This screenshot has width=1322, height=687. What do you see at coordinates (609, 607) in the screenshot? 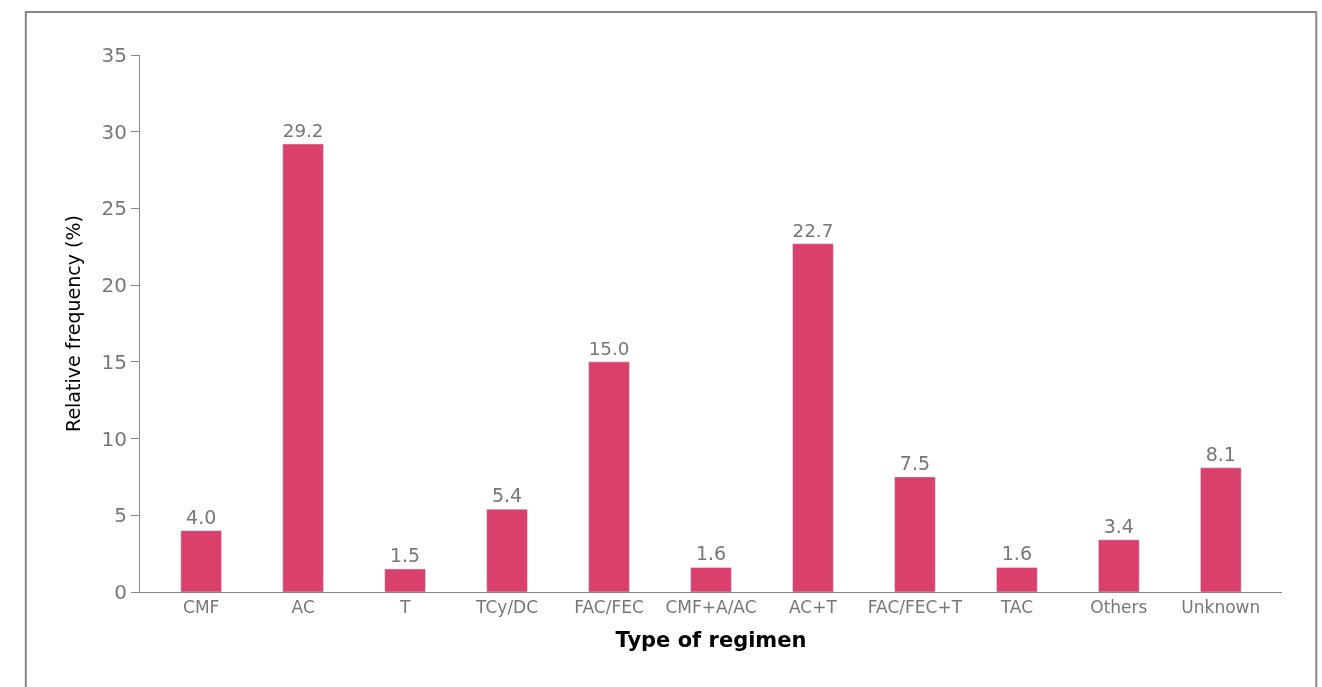
I see `x-tick-label: FAC/FEC` at bounding box center [609, 607].